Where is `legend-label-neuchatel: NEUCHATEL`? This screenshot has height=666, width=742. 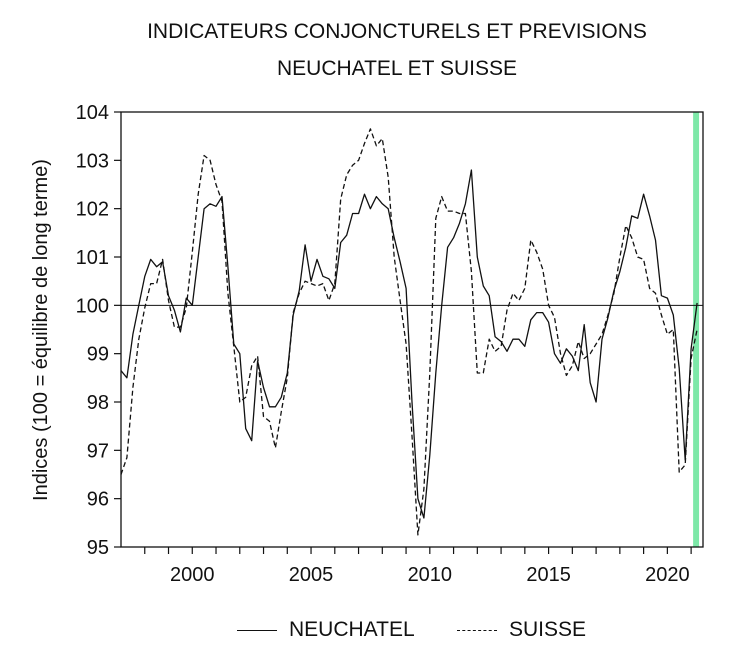
legend-label-neuchatel: NEUCHATEL is located at coordinates (352, 629).